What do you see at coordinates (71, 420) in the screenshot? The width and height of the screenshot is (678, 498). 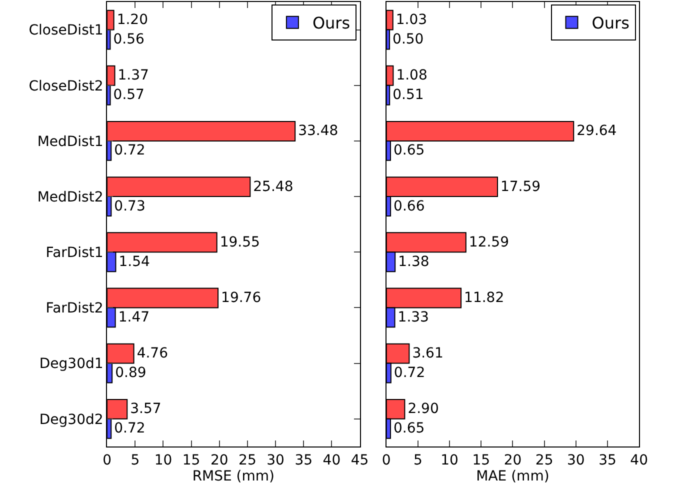 I see `y-tick-label: Deg30d2` at bounding box center [71, 420].